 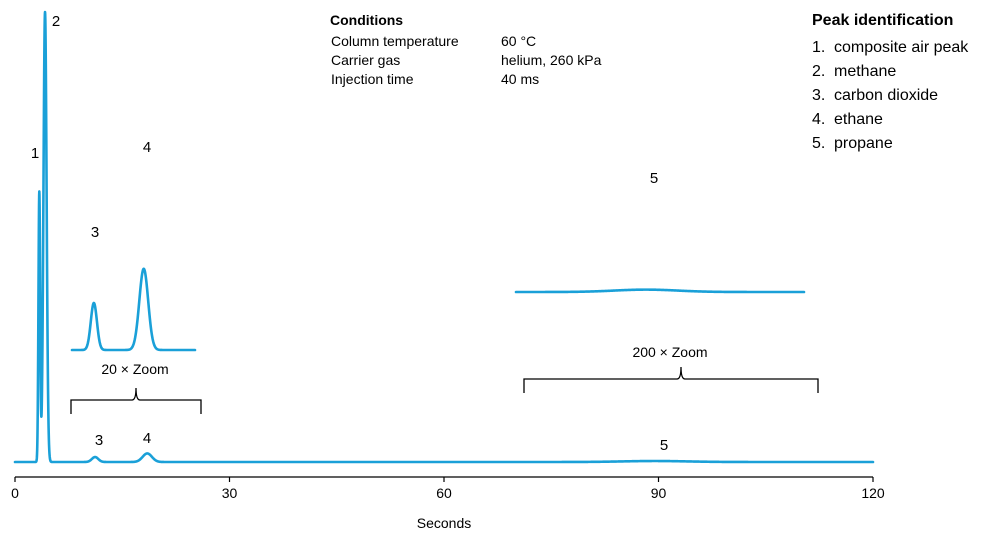 What do you see at coordinates (466, 41) in the screenshot?
I see `conditions-row: Column temperature 60 °C` at bounding box center [466, 41].